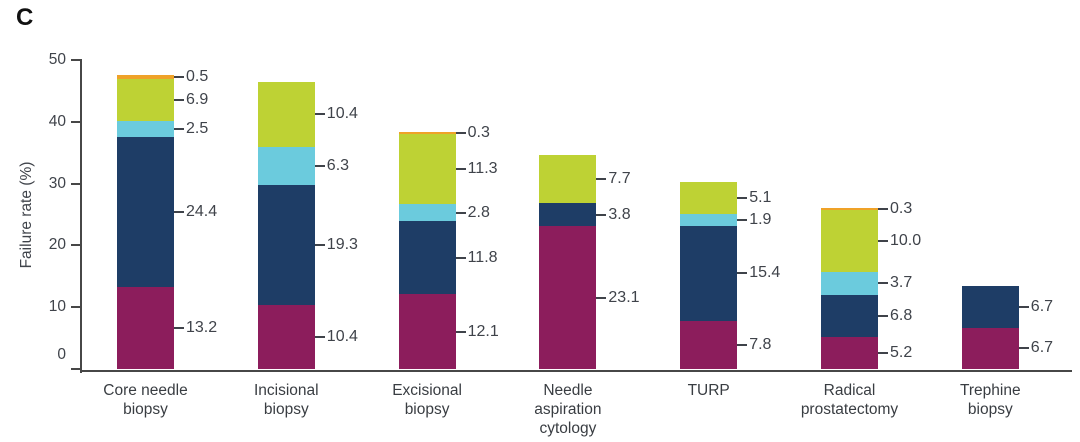  Describe the element at coordinates (901, 352) in the screenshot. I see `value-label: 5.2` at that location.